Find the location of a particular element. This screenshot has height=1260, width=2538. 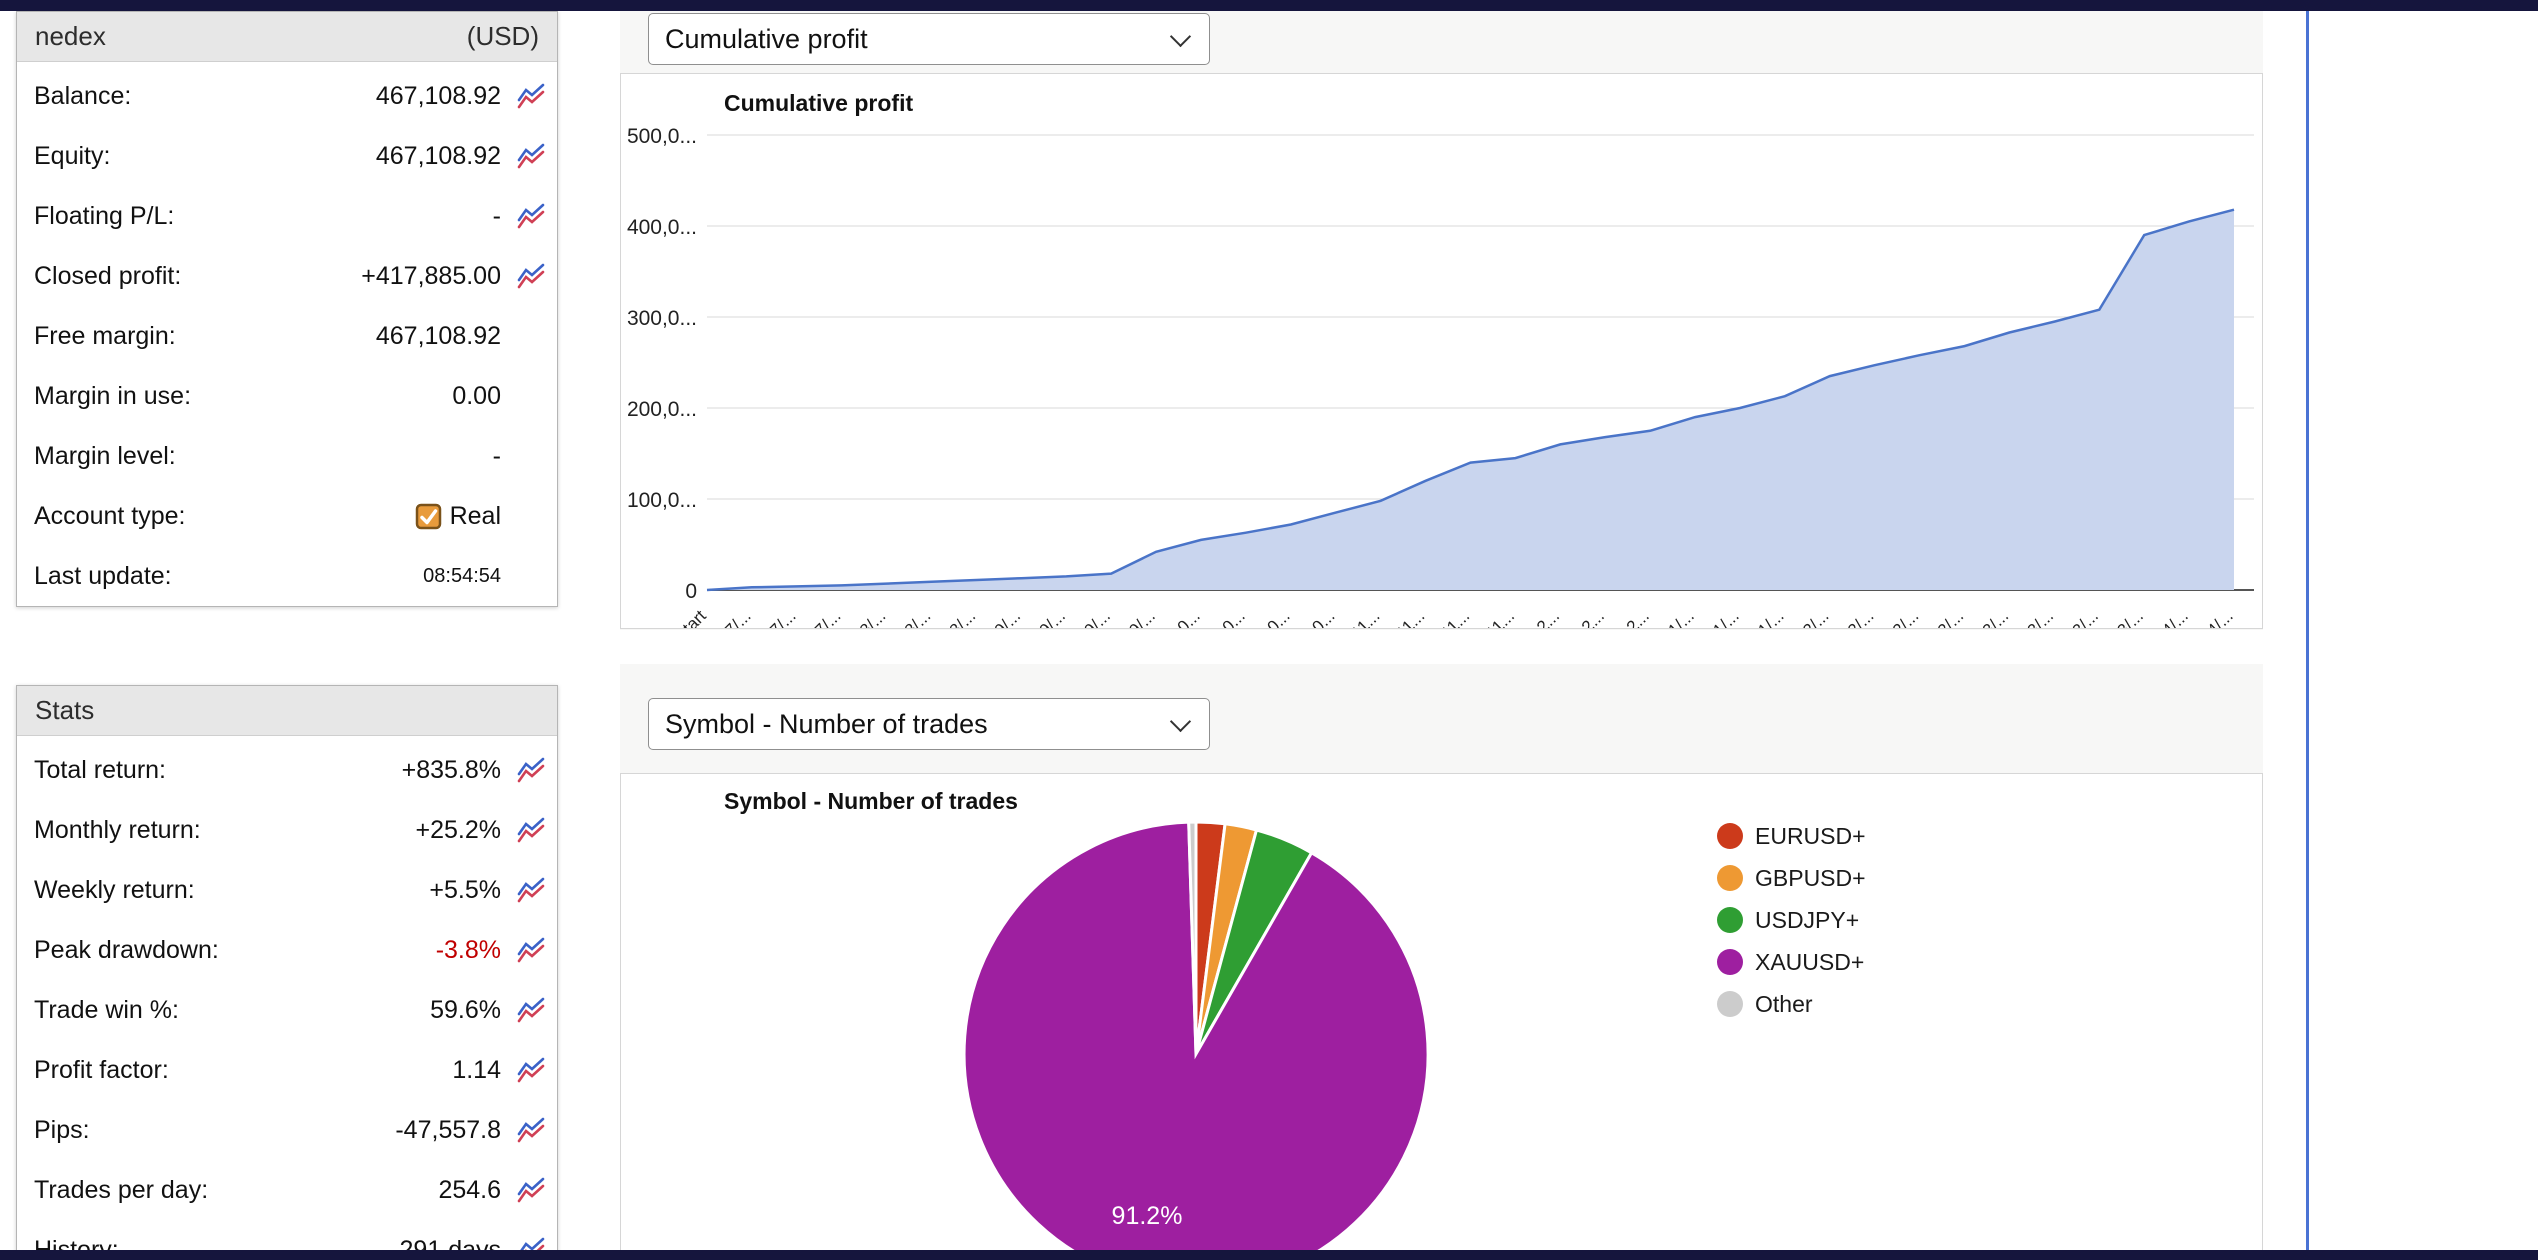

table-row: Account type: Real is located at coordinates (287, 516).